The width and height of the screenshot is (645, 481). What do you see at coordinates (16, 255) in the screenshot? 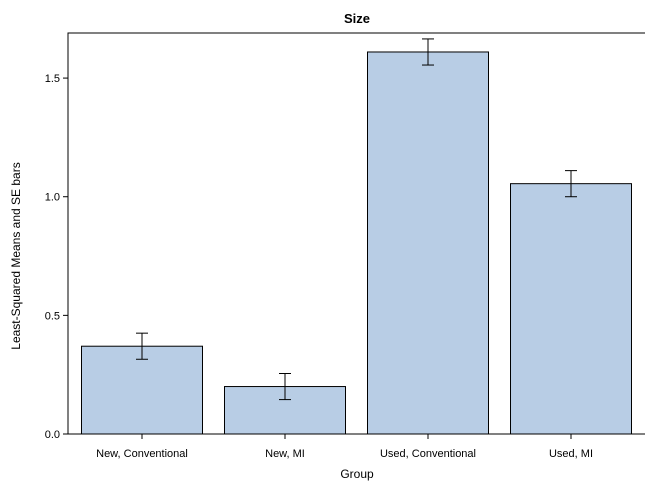
I see `y-axis-label: Least-Squared Means and SE bars` at bounding box center [16, 255].